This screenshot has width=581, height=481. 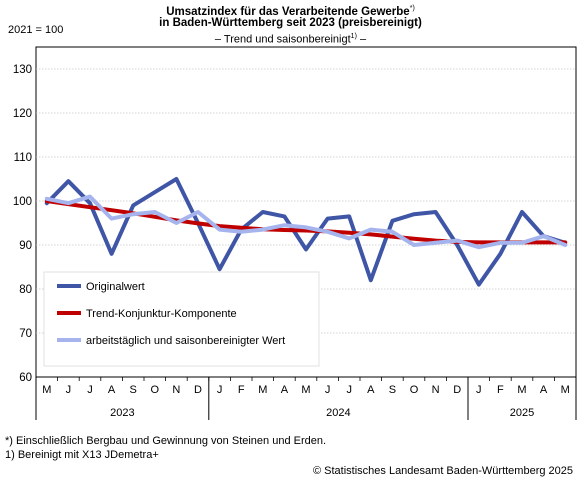 I want to click on year-label: 2024, so click(x=338, y=413).